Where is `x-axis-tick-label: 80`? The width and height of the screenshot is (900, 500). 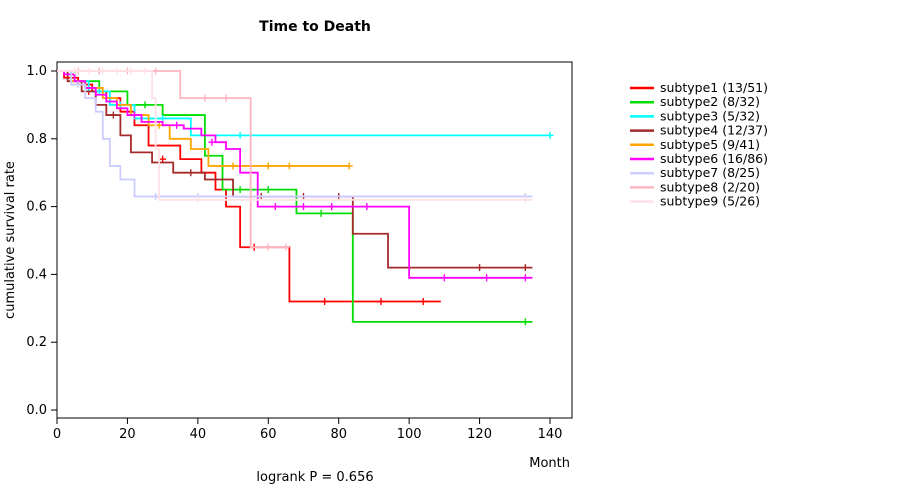
x-axis-tick-label: 80 is located at coordinates (338, 434).